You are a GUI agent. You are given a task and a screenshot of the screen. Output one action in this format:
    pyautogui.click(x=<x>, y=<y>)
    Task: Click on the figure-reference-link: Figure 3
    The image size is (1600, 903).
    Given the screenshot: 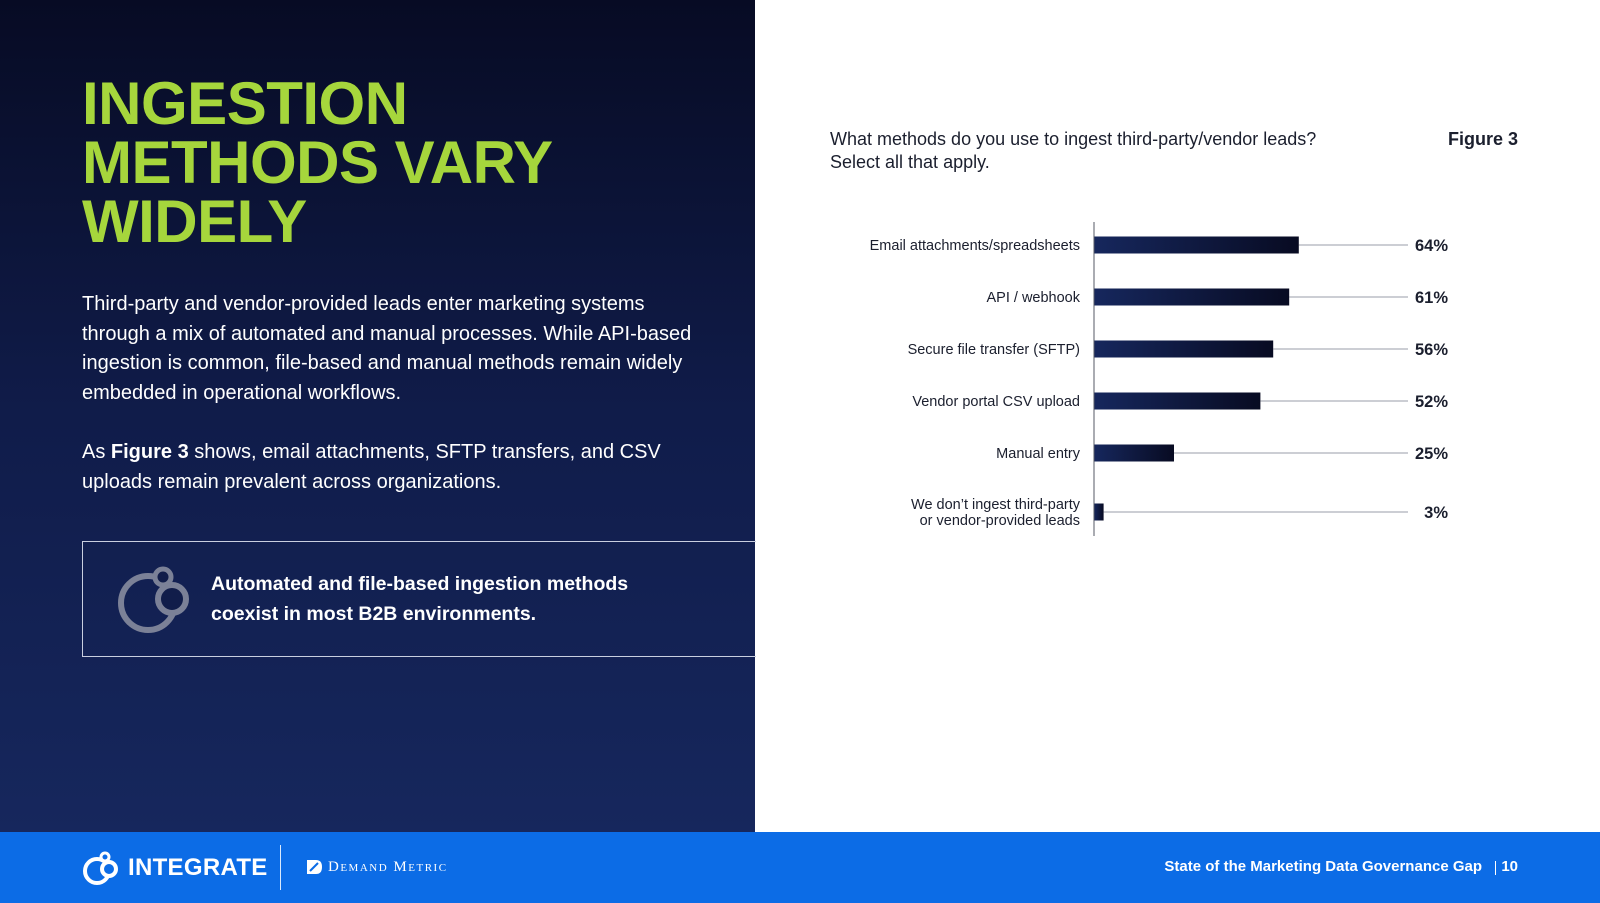 What is the action you would take?
    pyautogui.click(x=149, y=452)
    